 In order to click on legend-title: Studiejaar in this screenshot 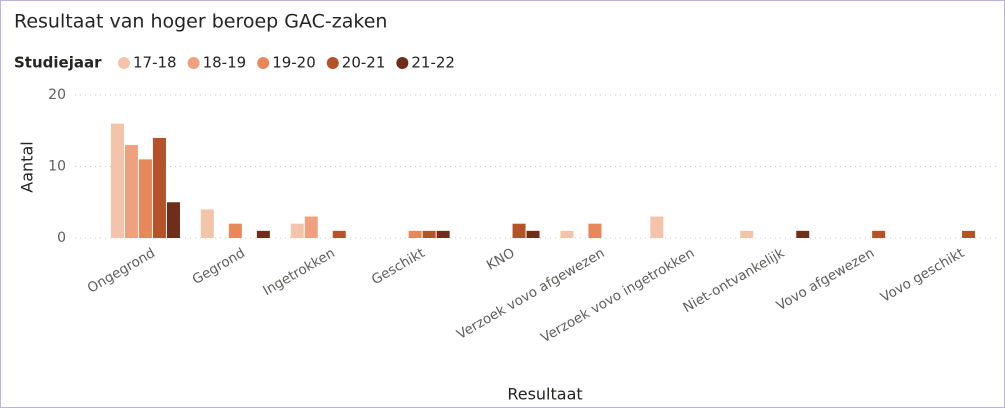, I will do `click(58, 63)`.